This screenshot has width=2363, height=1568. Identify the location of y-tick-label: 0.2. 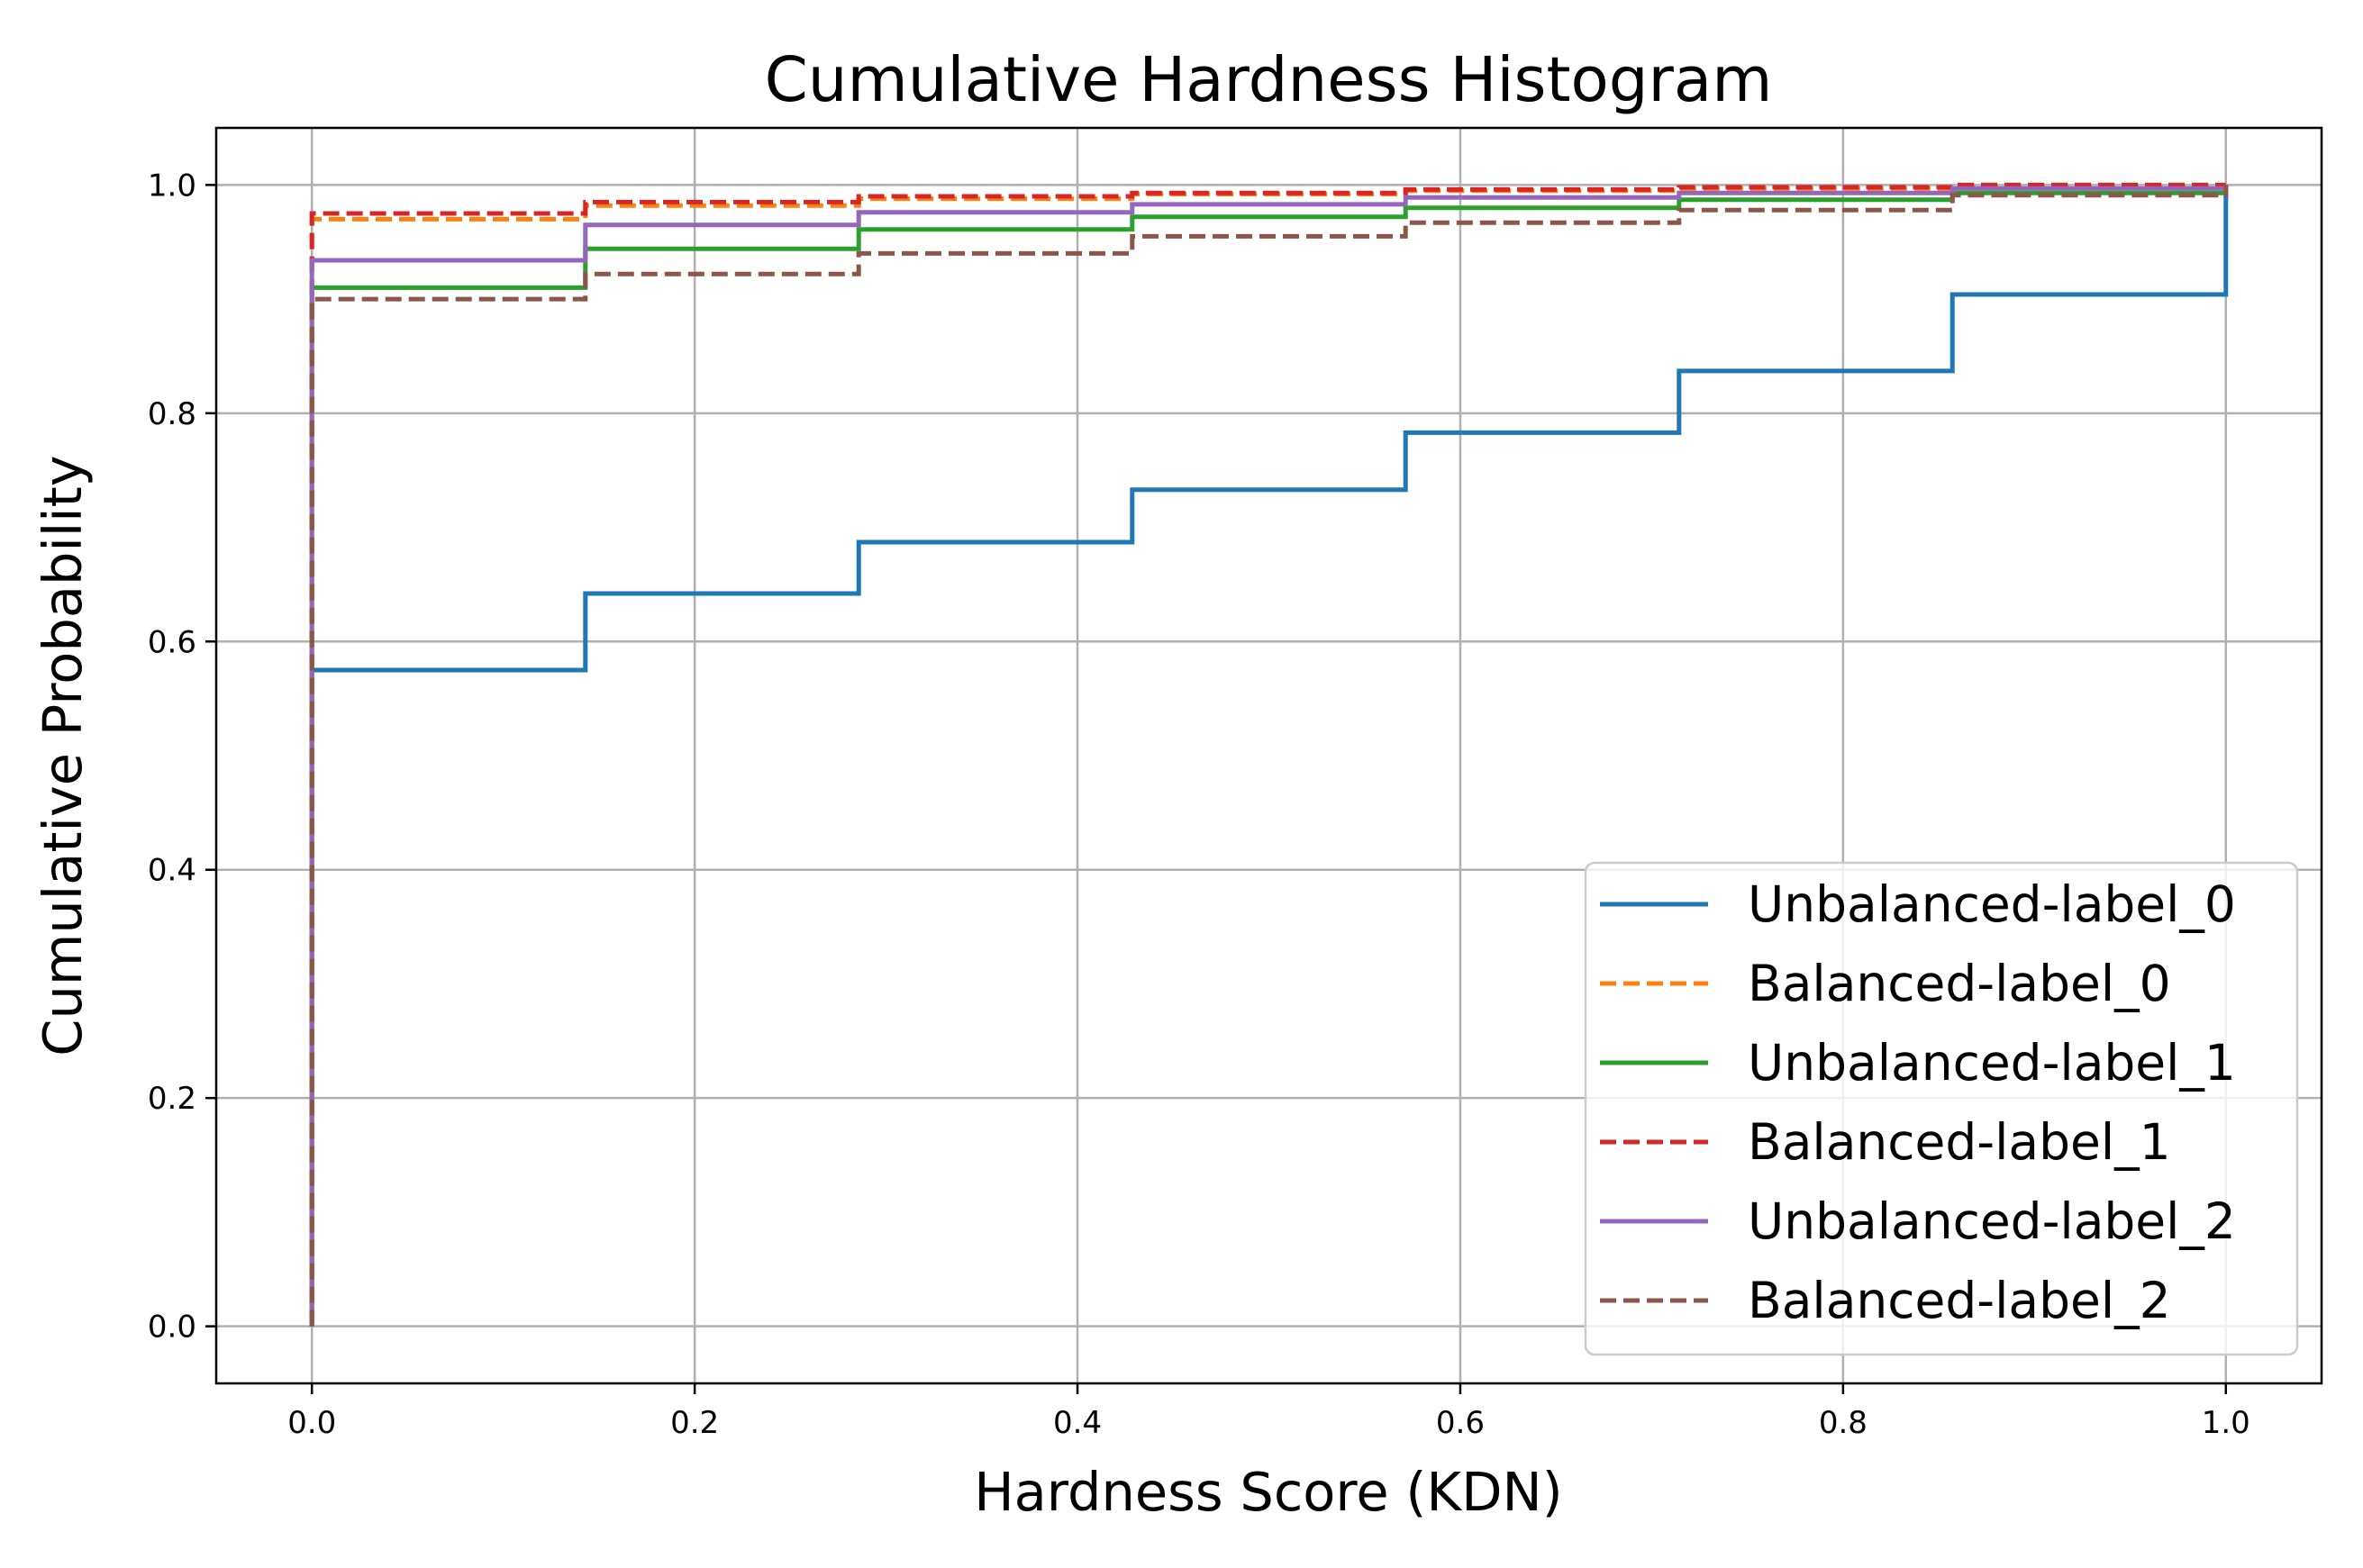
(172, 1099).